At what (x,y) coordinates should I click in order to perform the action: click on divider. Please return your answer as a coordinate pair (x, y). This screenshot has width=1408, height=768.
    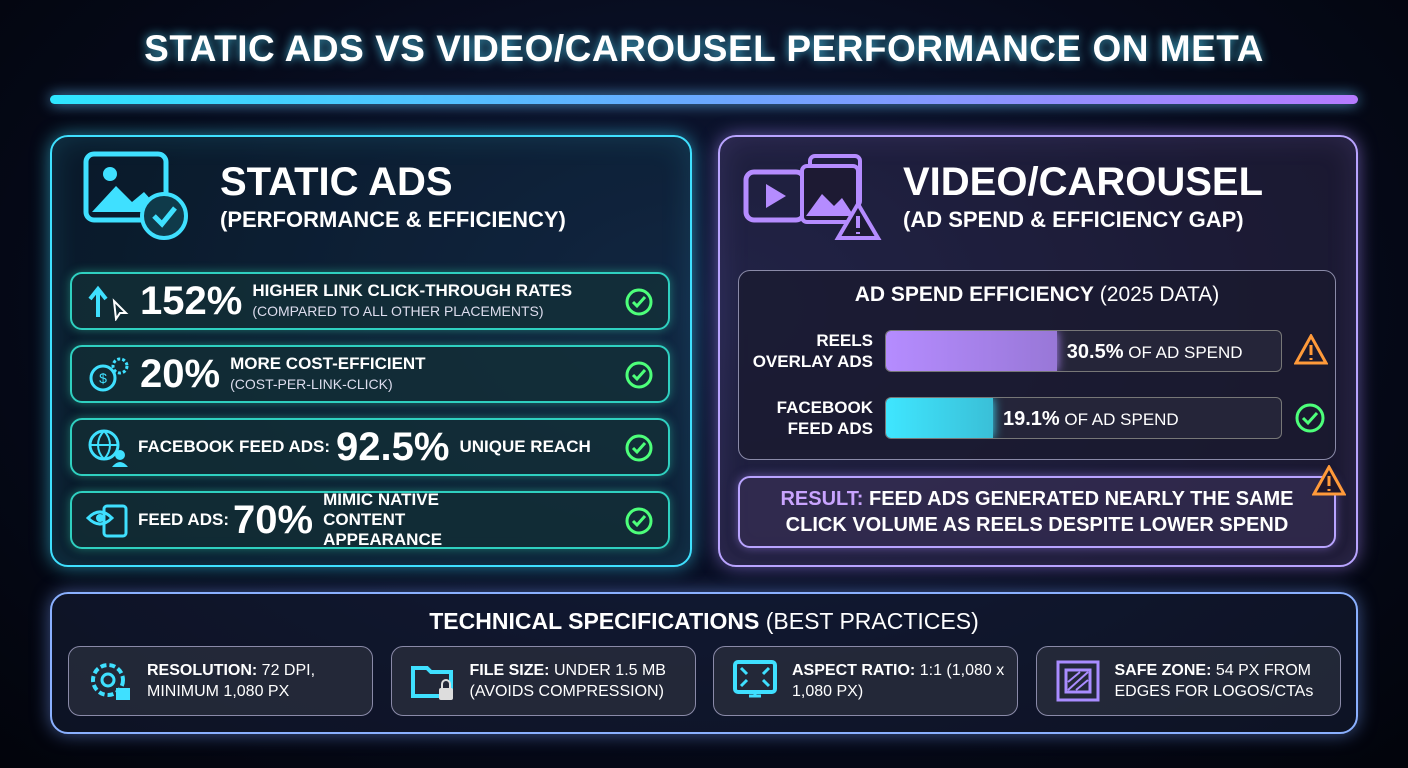
    Looking at the image, I should click on (704, 99).